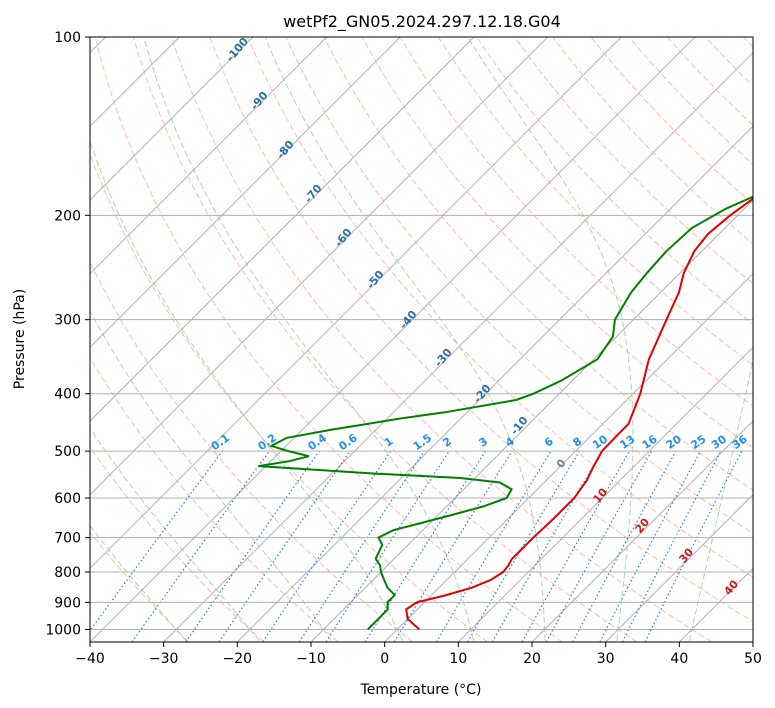 This screenshot has width=775, height=708. I want to click on x-tick-label: −10, so click(311, 659).